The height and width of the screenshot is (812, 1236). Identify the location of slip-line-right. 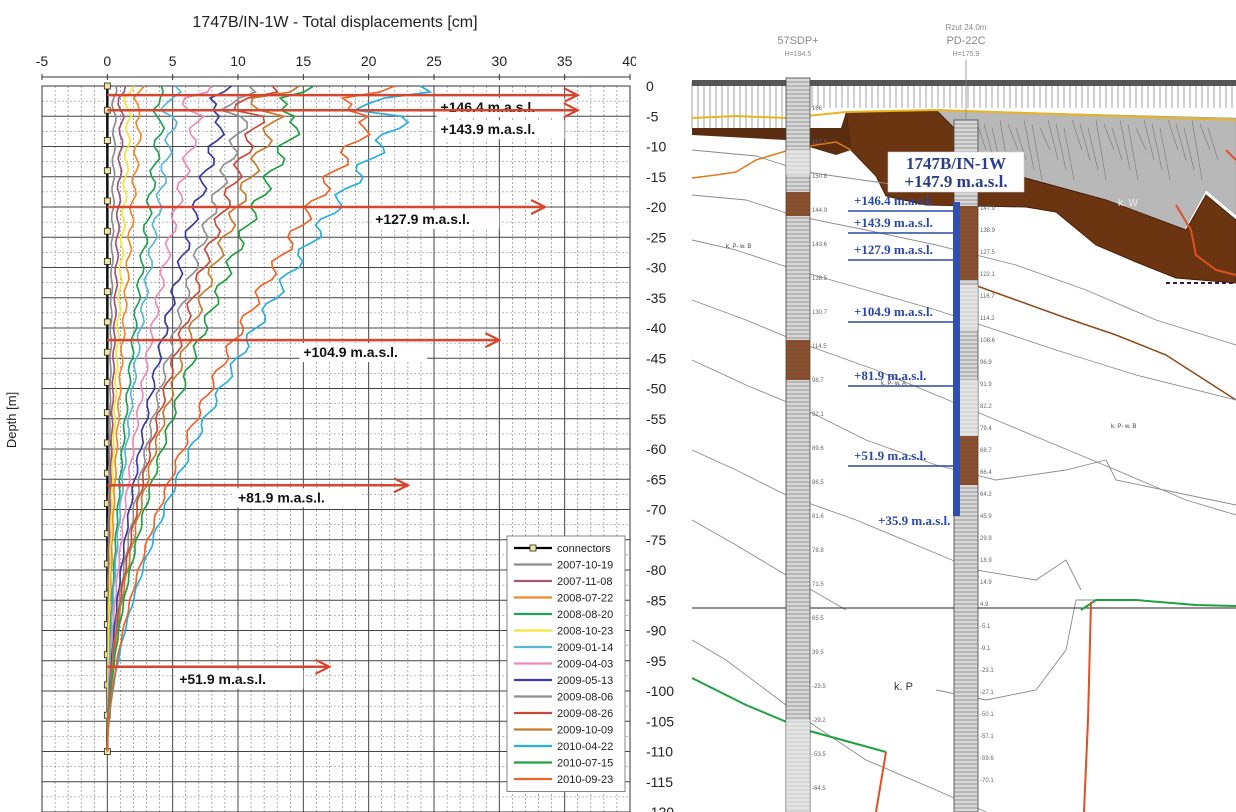
(1205, 240).